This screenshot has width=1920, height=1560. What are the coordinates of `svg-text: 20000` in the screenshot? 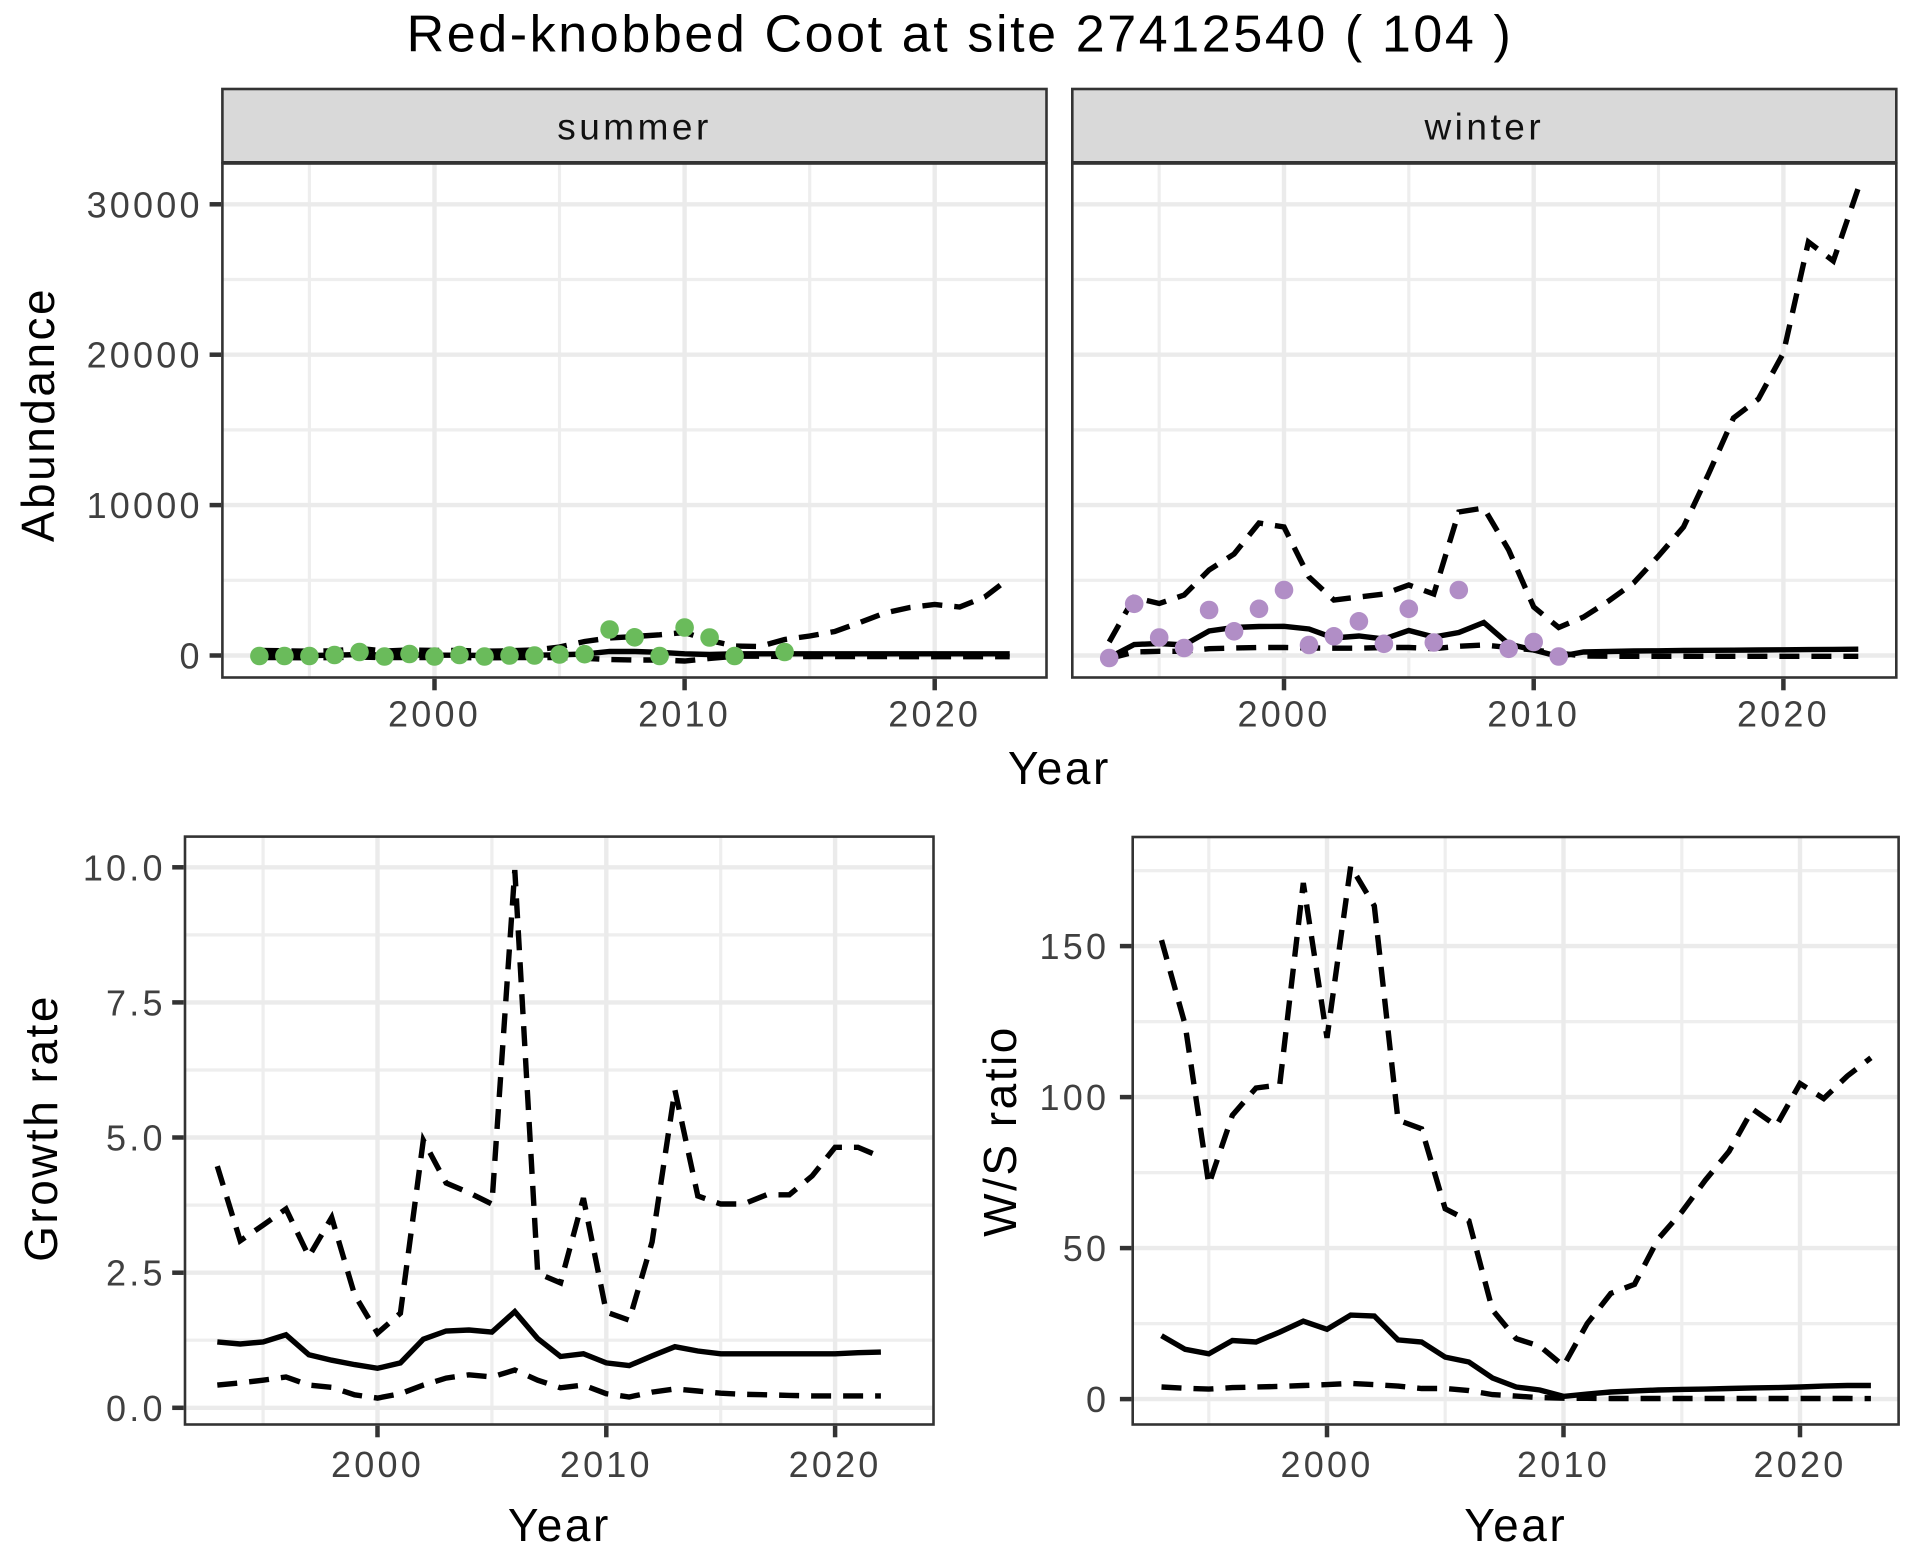 It's located at (145, 355).